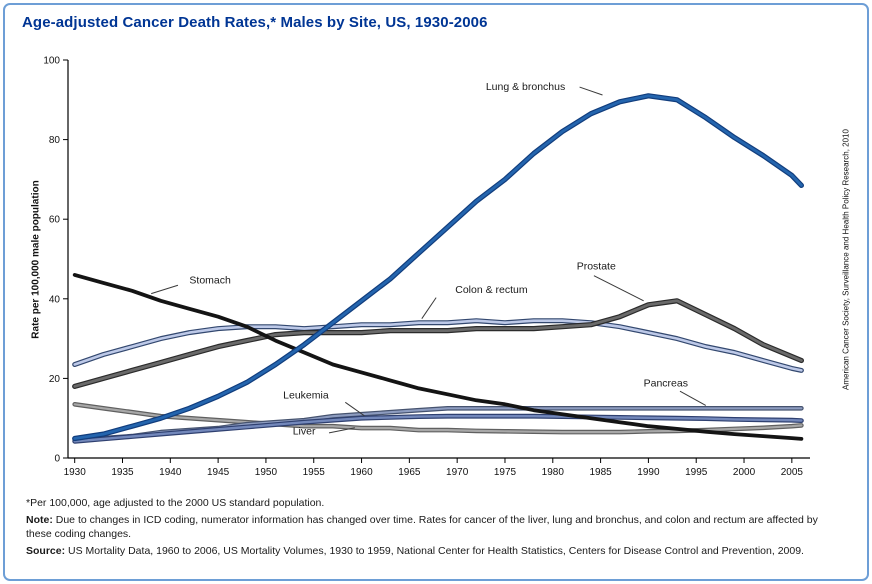 The height and width of the screenshot is (584, 872). Describe the element at coordinates (553, 472) in the screenshot. I see `x-tick-label: 1980` at that location.